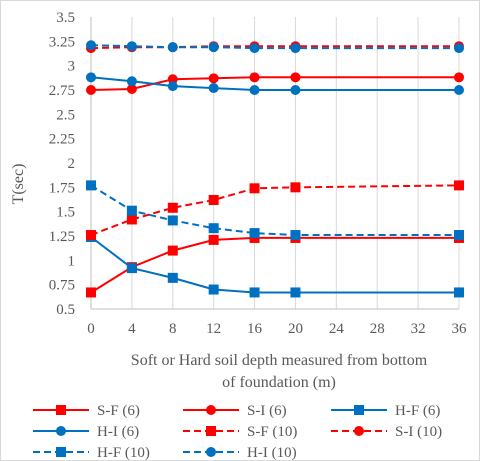 The width and height of the screenshot is (480, 461). What do you see at coordinates (118, 432) in the screenshot?
I see `legend-label: H-I (6)` at bounding box center [118, 432].